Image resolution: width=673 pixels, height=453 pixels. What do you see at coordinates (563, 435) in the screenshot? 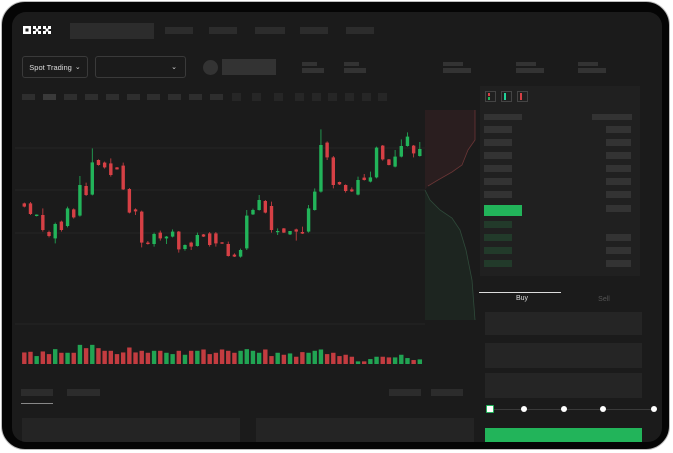
I see `buy-button` at bounding box center [563, 435].